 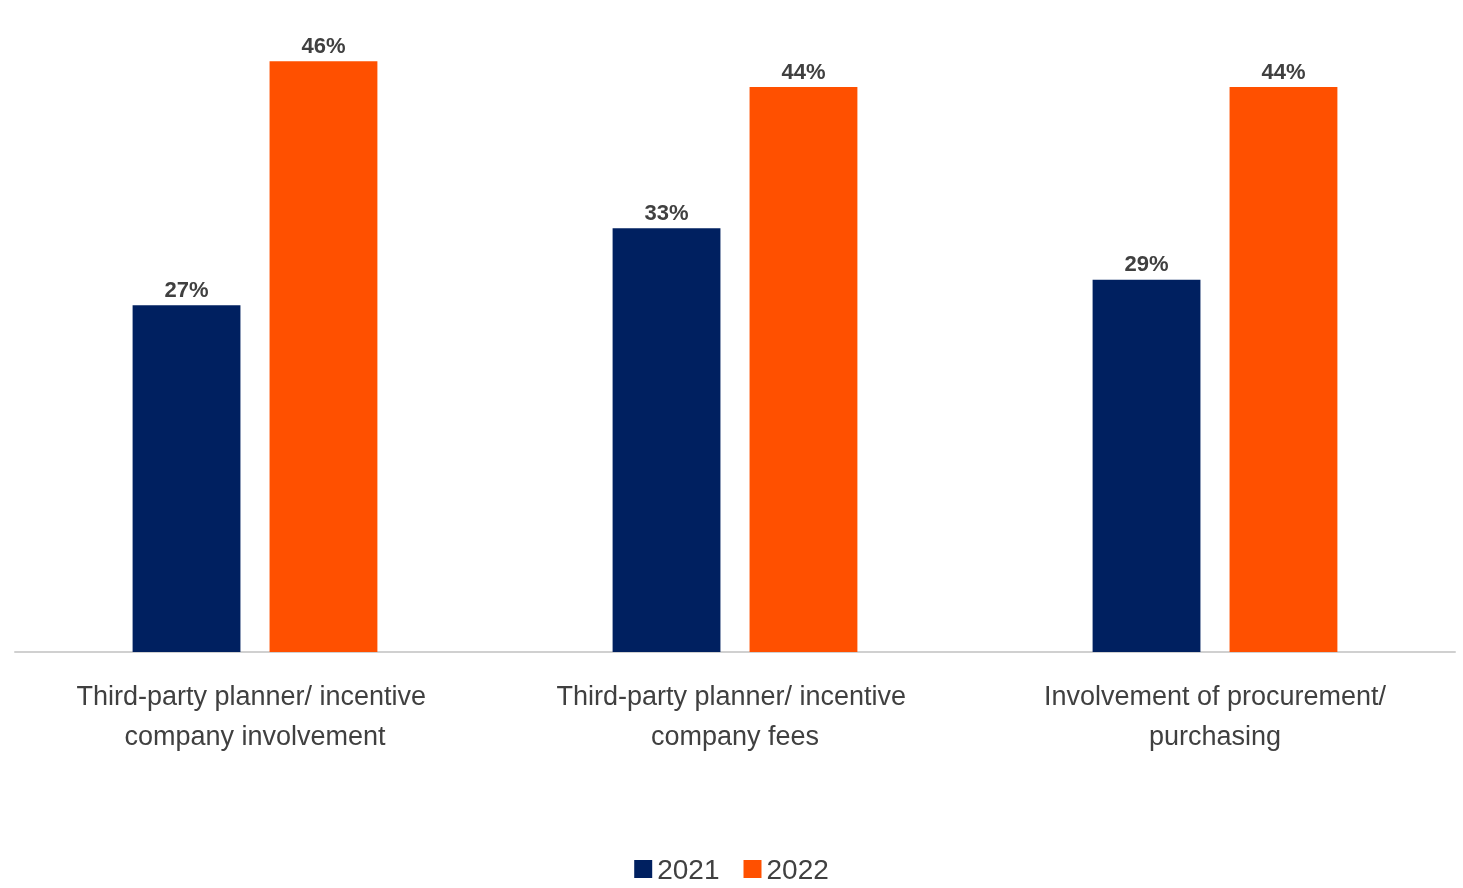 I want to click on data-label: 27%, so click(x=186, y=289).